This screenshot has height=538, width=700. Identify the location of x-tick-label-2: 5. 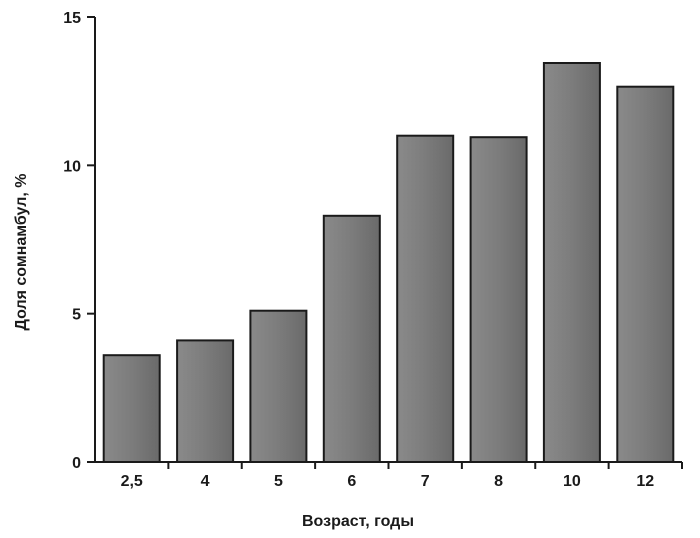
(278, 481).